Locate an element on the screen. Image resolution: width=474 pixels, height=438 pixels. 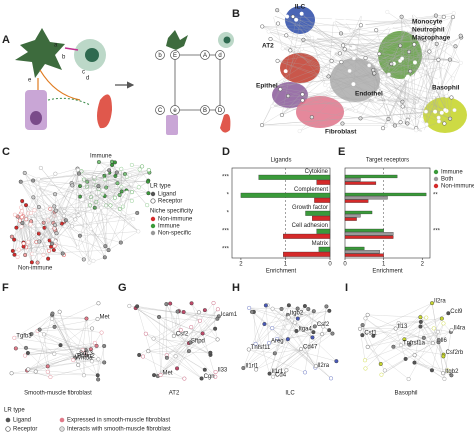
gene-label: Il13 is located at coordinates (403, 327).